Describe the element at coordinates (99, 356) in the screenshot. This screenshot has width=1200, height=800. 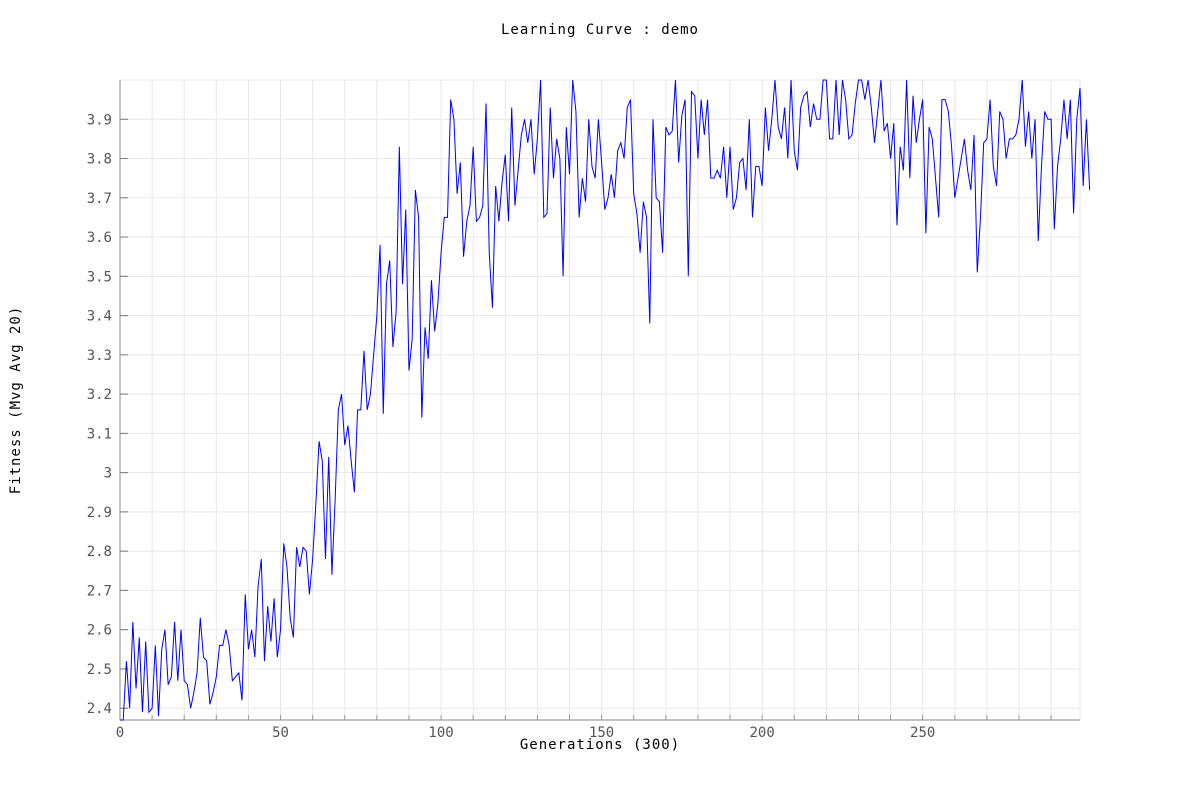
I see `y-tick-label: 3.3` at that location.